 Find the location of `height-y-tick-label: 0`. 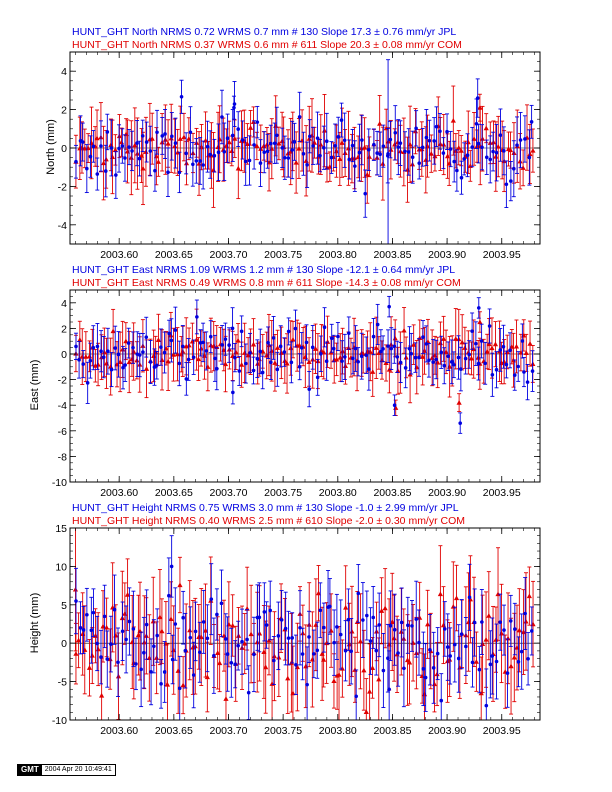

height-y-tick-label: 0 is located at coordinates (64, 644).